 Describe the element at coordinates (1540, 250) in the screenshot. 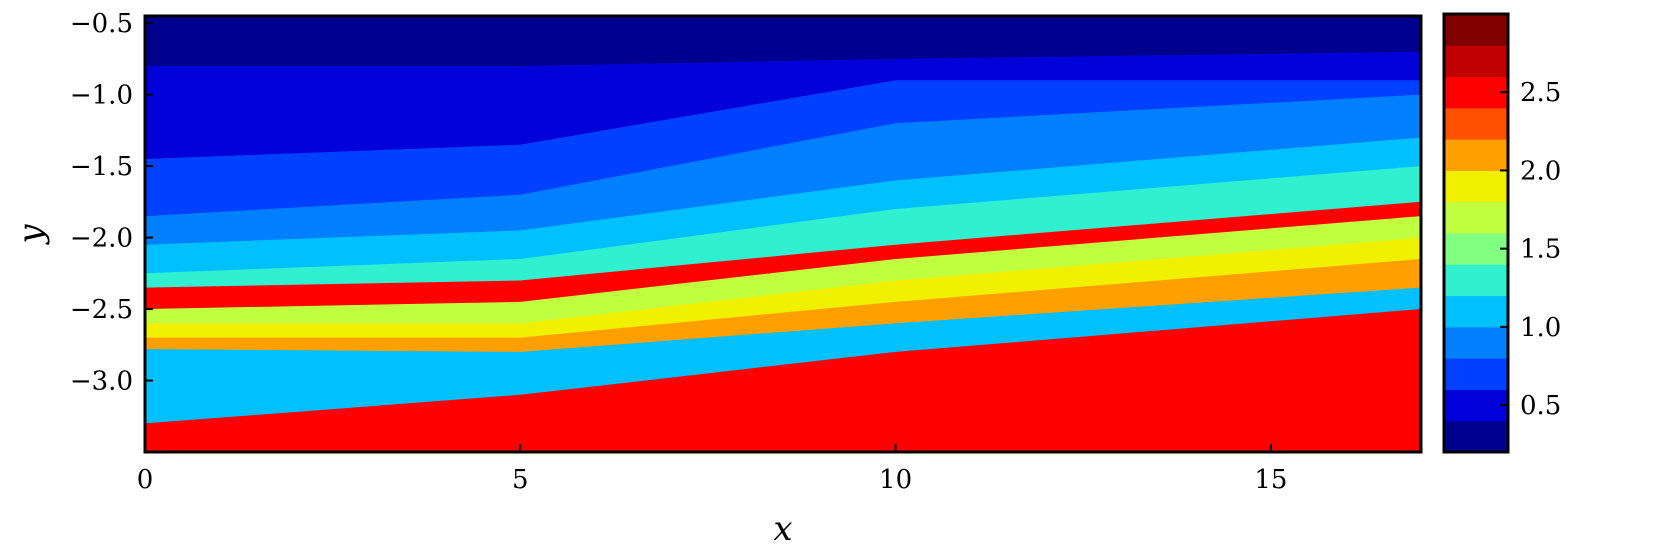

I see `colorbar-tick-label: 1.5` at that location.